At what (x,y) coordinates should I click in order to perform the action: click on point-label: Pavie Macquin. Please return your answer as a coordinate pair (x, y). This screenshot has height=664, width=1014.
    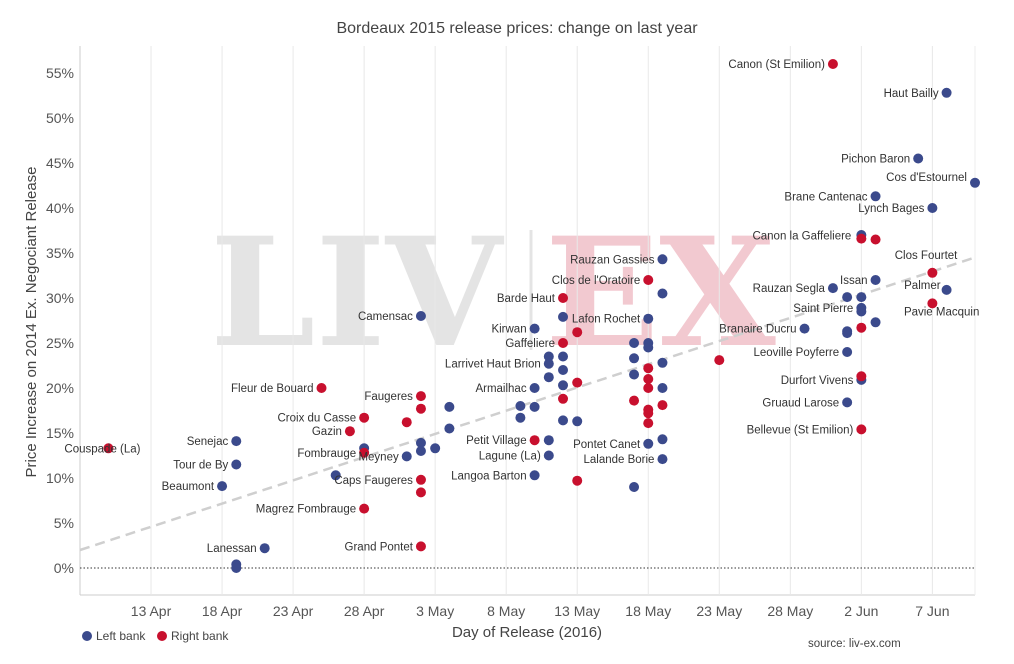
    Looking at the image, I should click on (941, 312).